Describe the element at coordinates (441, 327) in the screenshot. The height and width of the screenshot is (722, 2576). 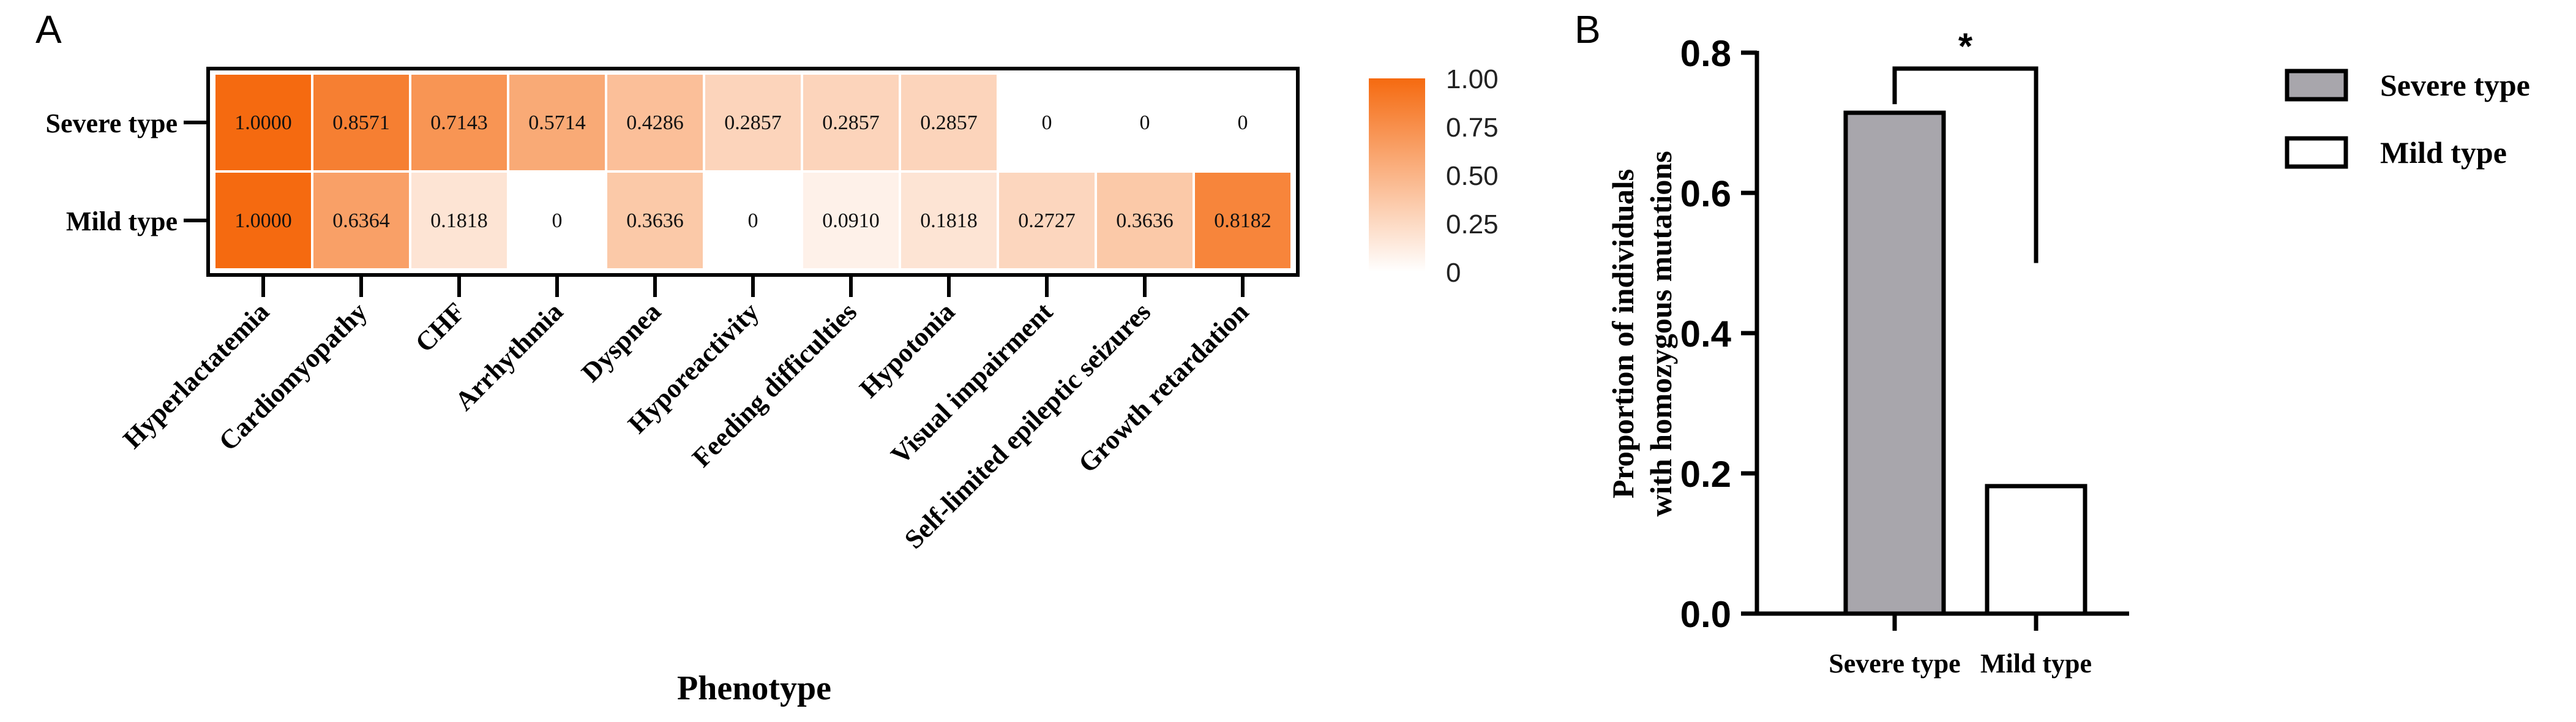
I see `heatmap-col-label: CHF` at that location.